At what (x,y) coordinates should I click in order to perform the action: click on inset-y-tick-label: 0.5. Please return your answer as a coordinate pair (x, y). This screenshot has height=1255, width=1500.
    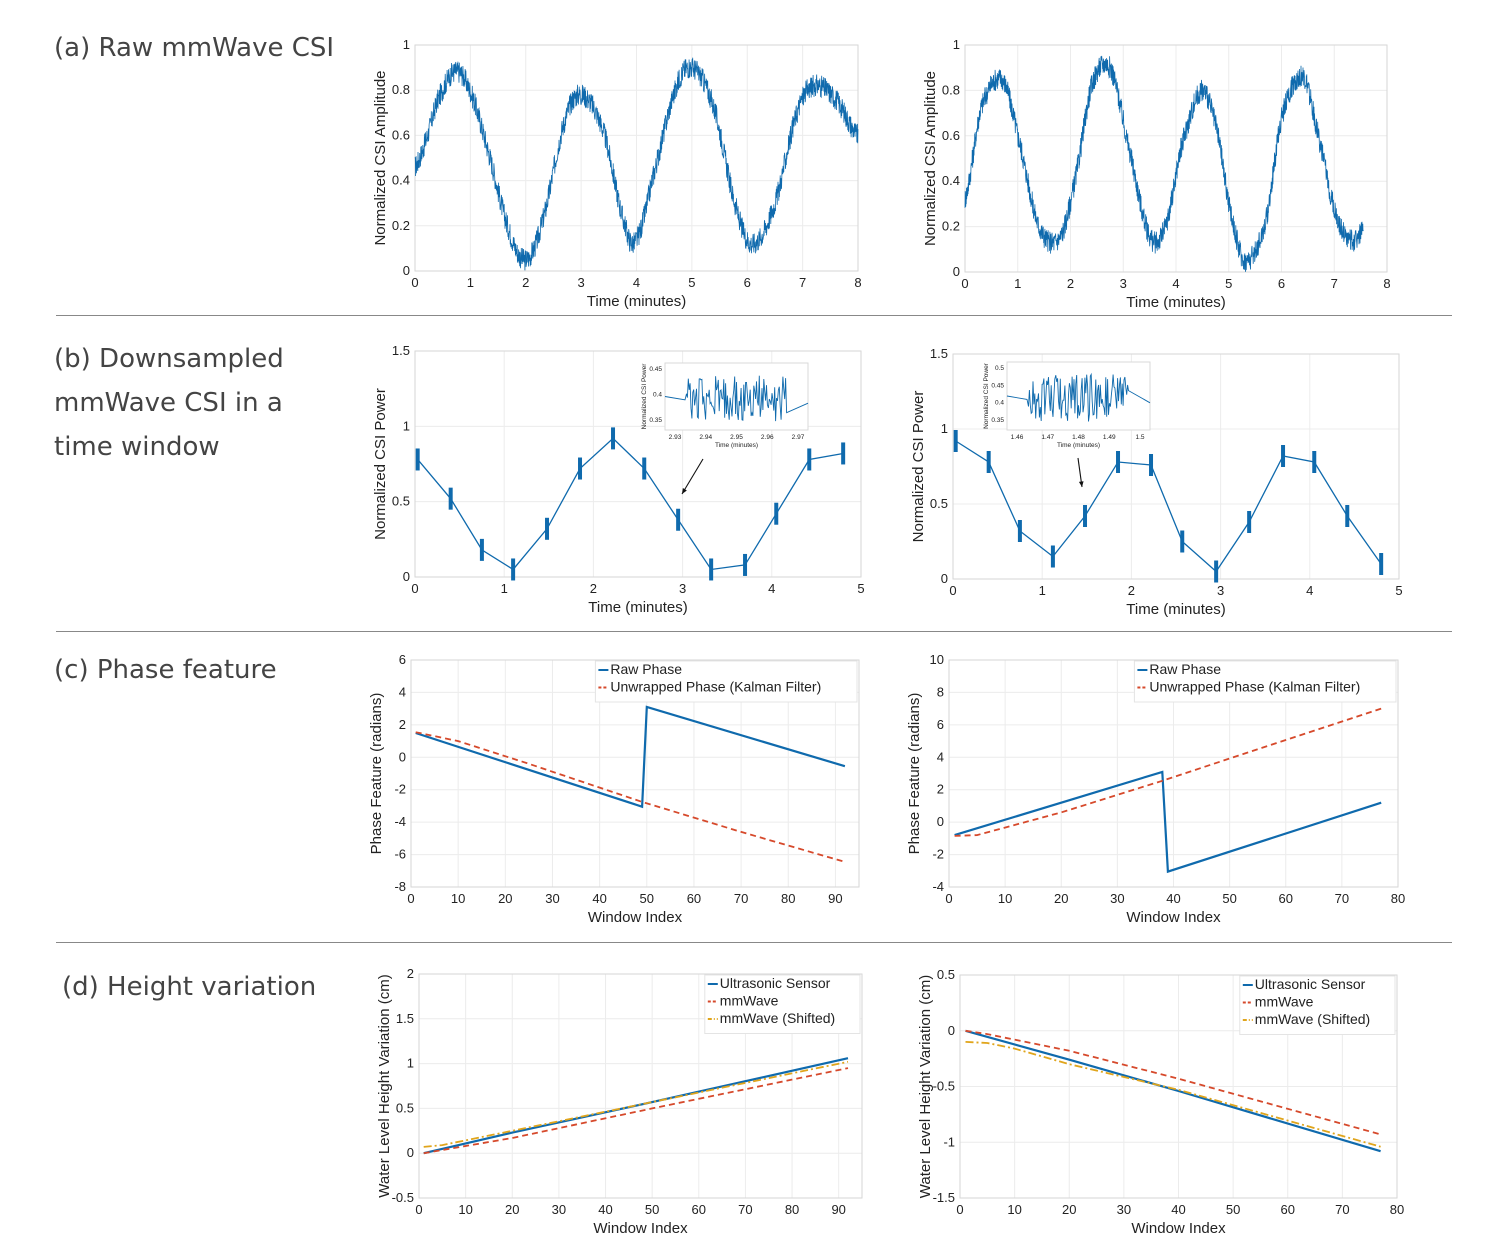
    Looking at the image, I should click on (999, 368).